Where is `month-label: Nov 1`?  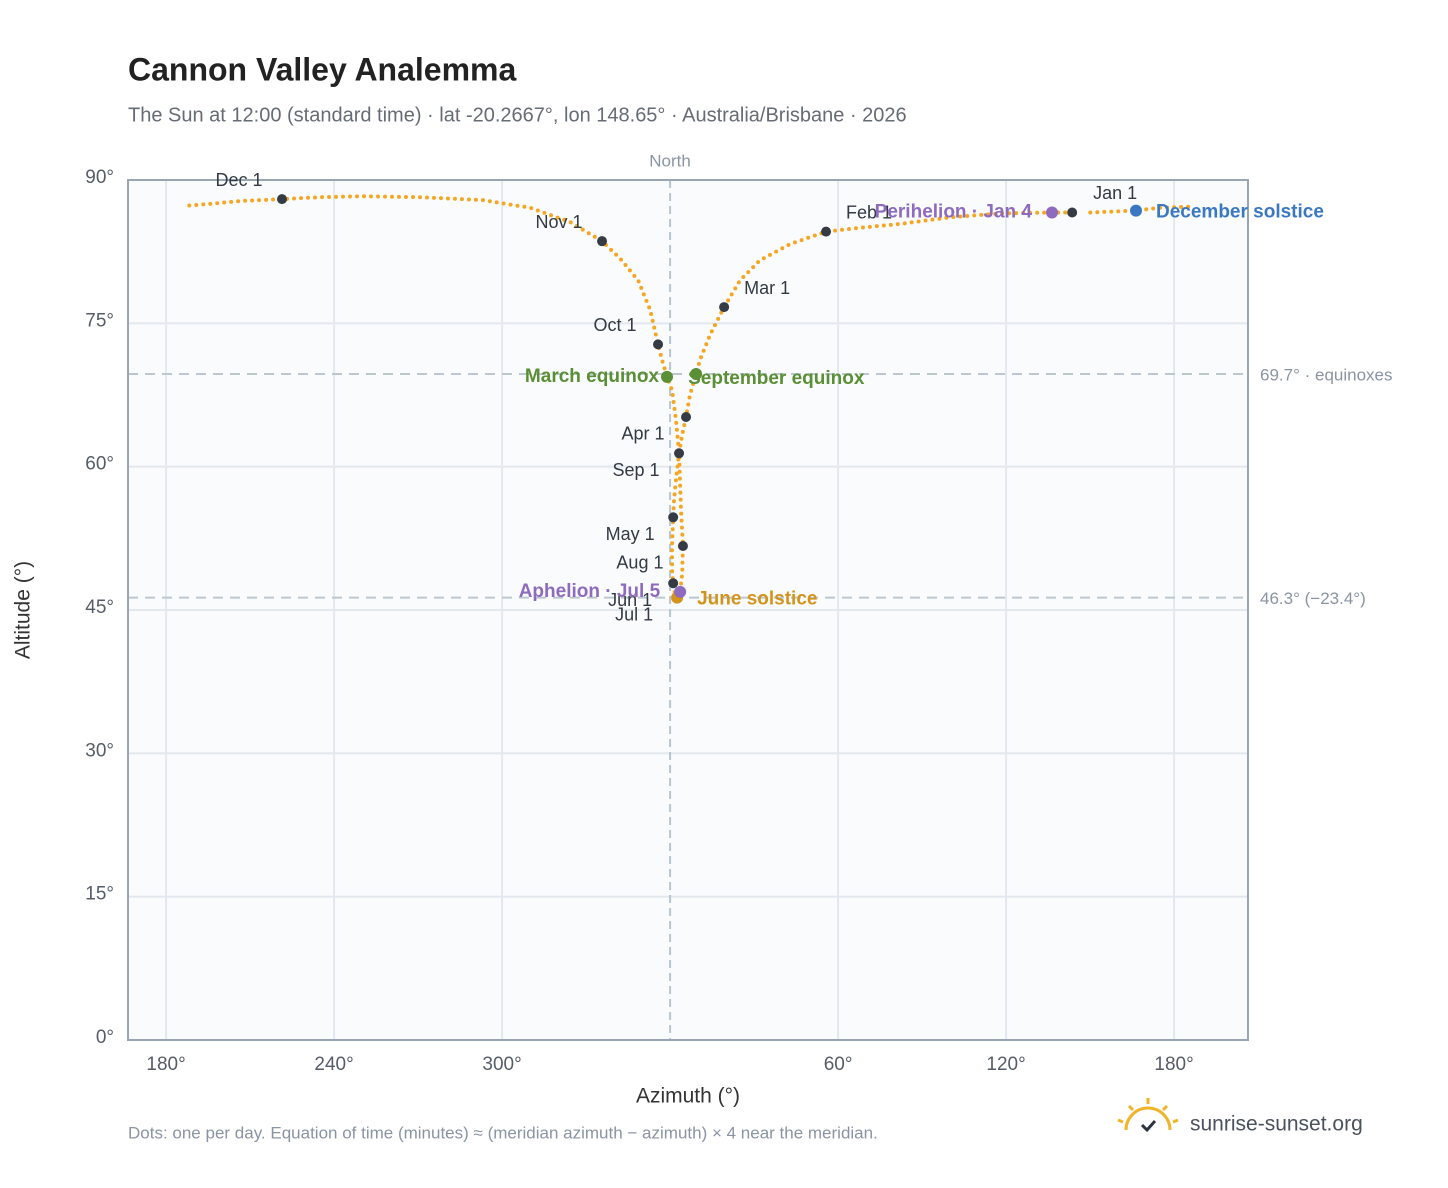
month-label: Nov 1 is located at coordinates (559, 222).